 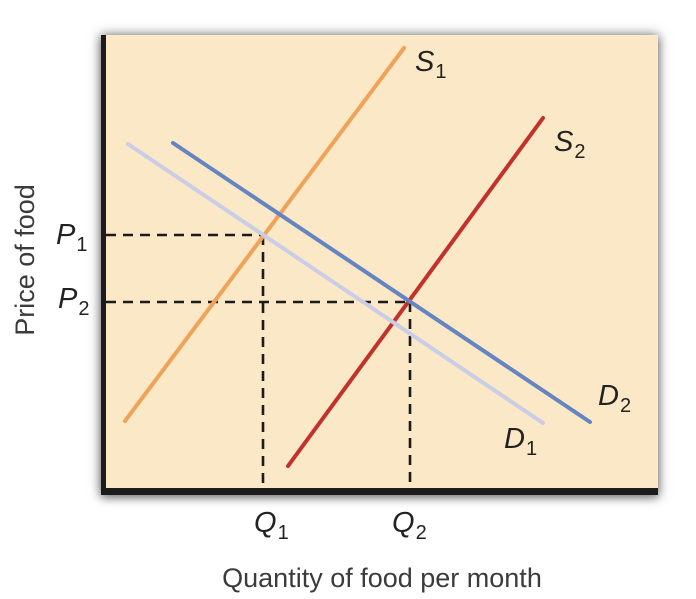 What do you see at coordinates (431, 64) in the screenshot?
I see `curve-label-s1: S1` at bounding box center [431, 64].